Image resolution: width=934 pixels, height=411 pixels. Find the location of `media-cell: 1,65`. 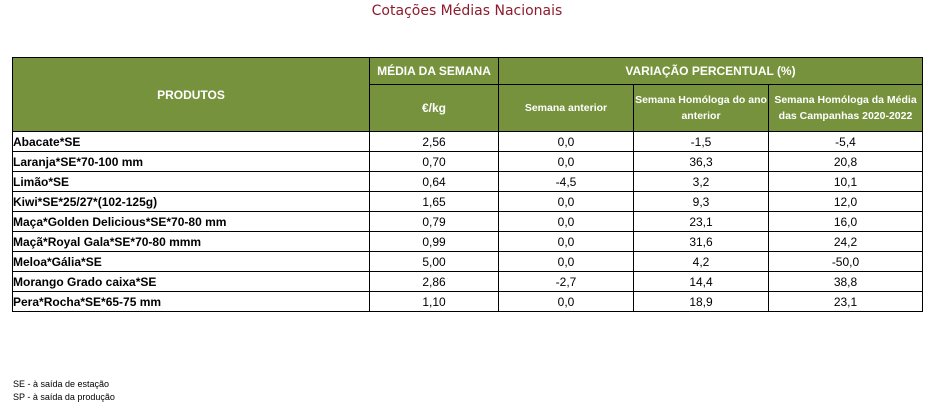

media-cell: 1,65 is located at coordinates (434, 201).